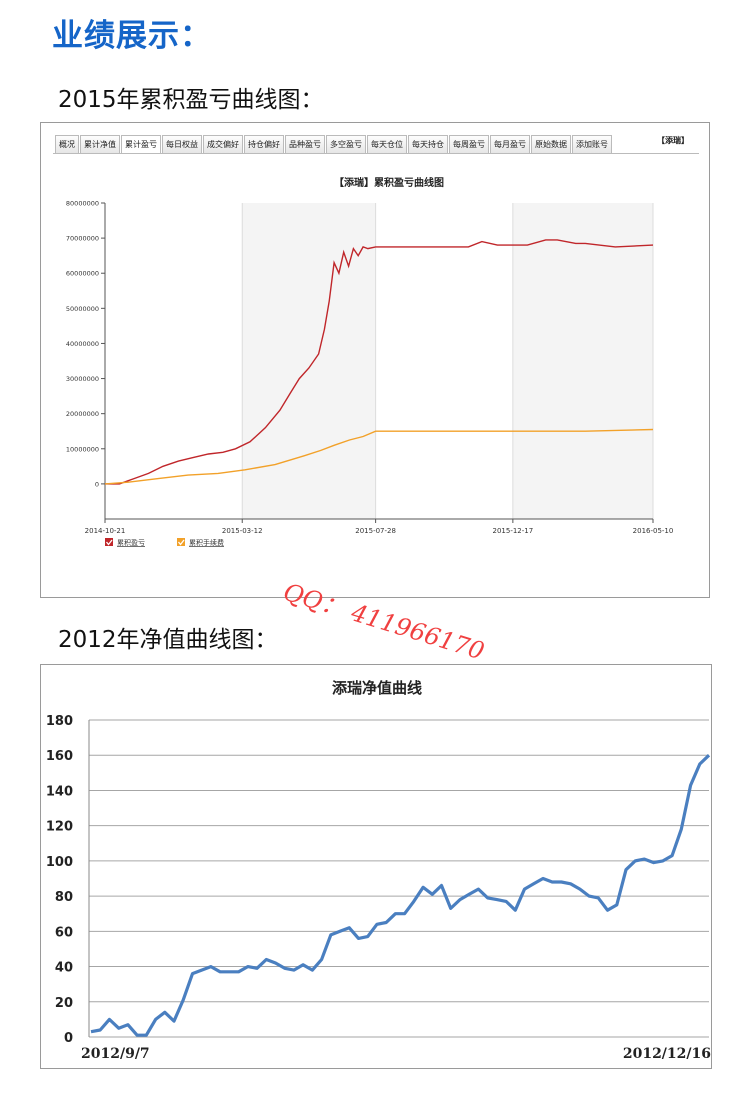  What do you see at coordinates (191, 100) in the screenshot?
I see `cumulative-pnl-subtitle: 2015年累积盈亏曲线图：` at bounding box center [191, 100].